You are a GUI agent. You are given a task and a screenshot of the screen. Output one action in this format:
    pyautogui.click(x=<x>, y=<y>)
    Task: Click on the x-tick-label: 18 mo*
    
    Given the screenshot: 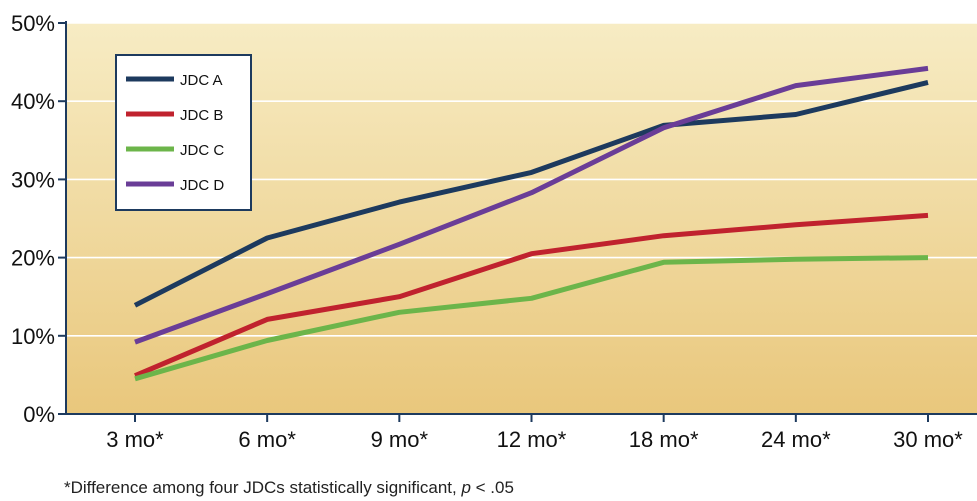 What is the action you would take?
    pyautogui.click(x=664, y=439)
    